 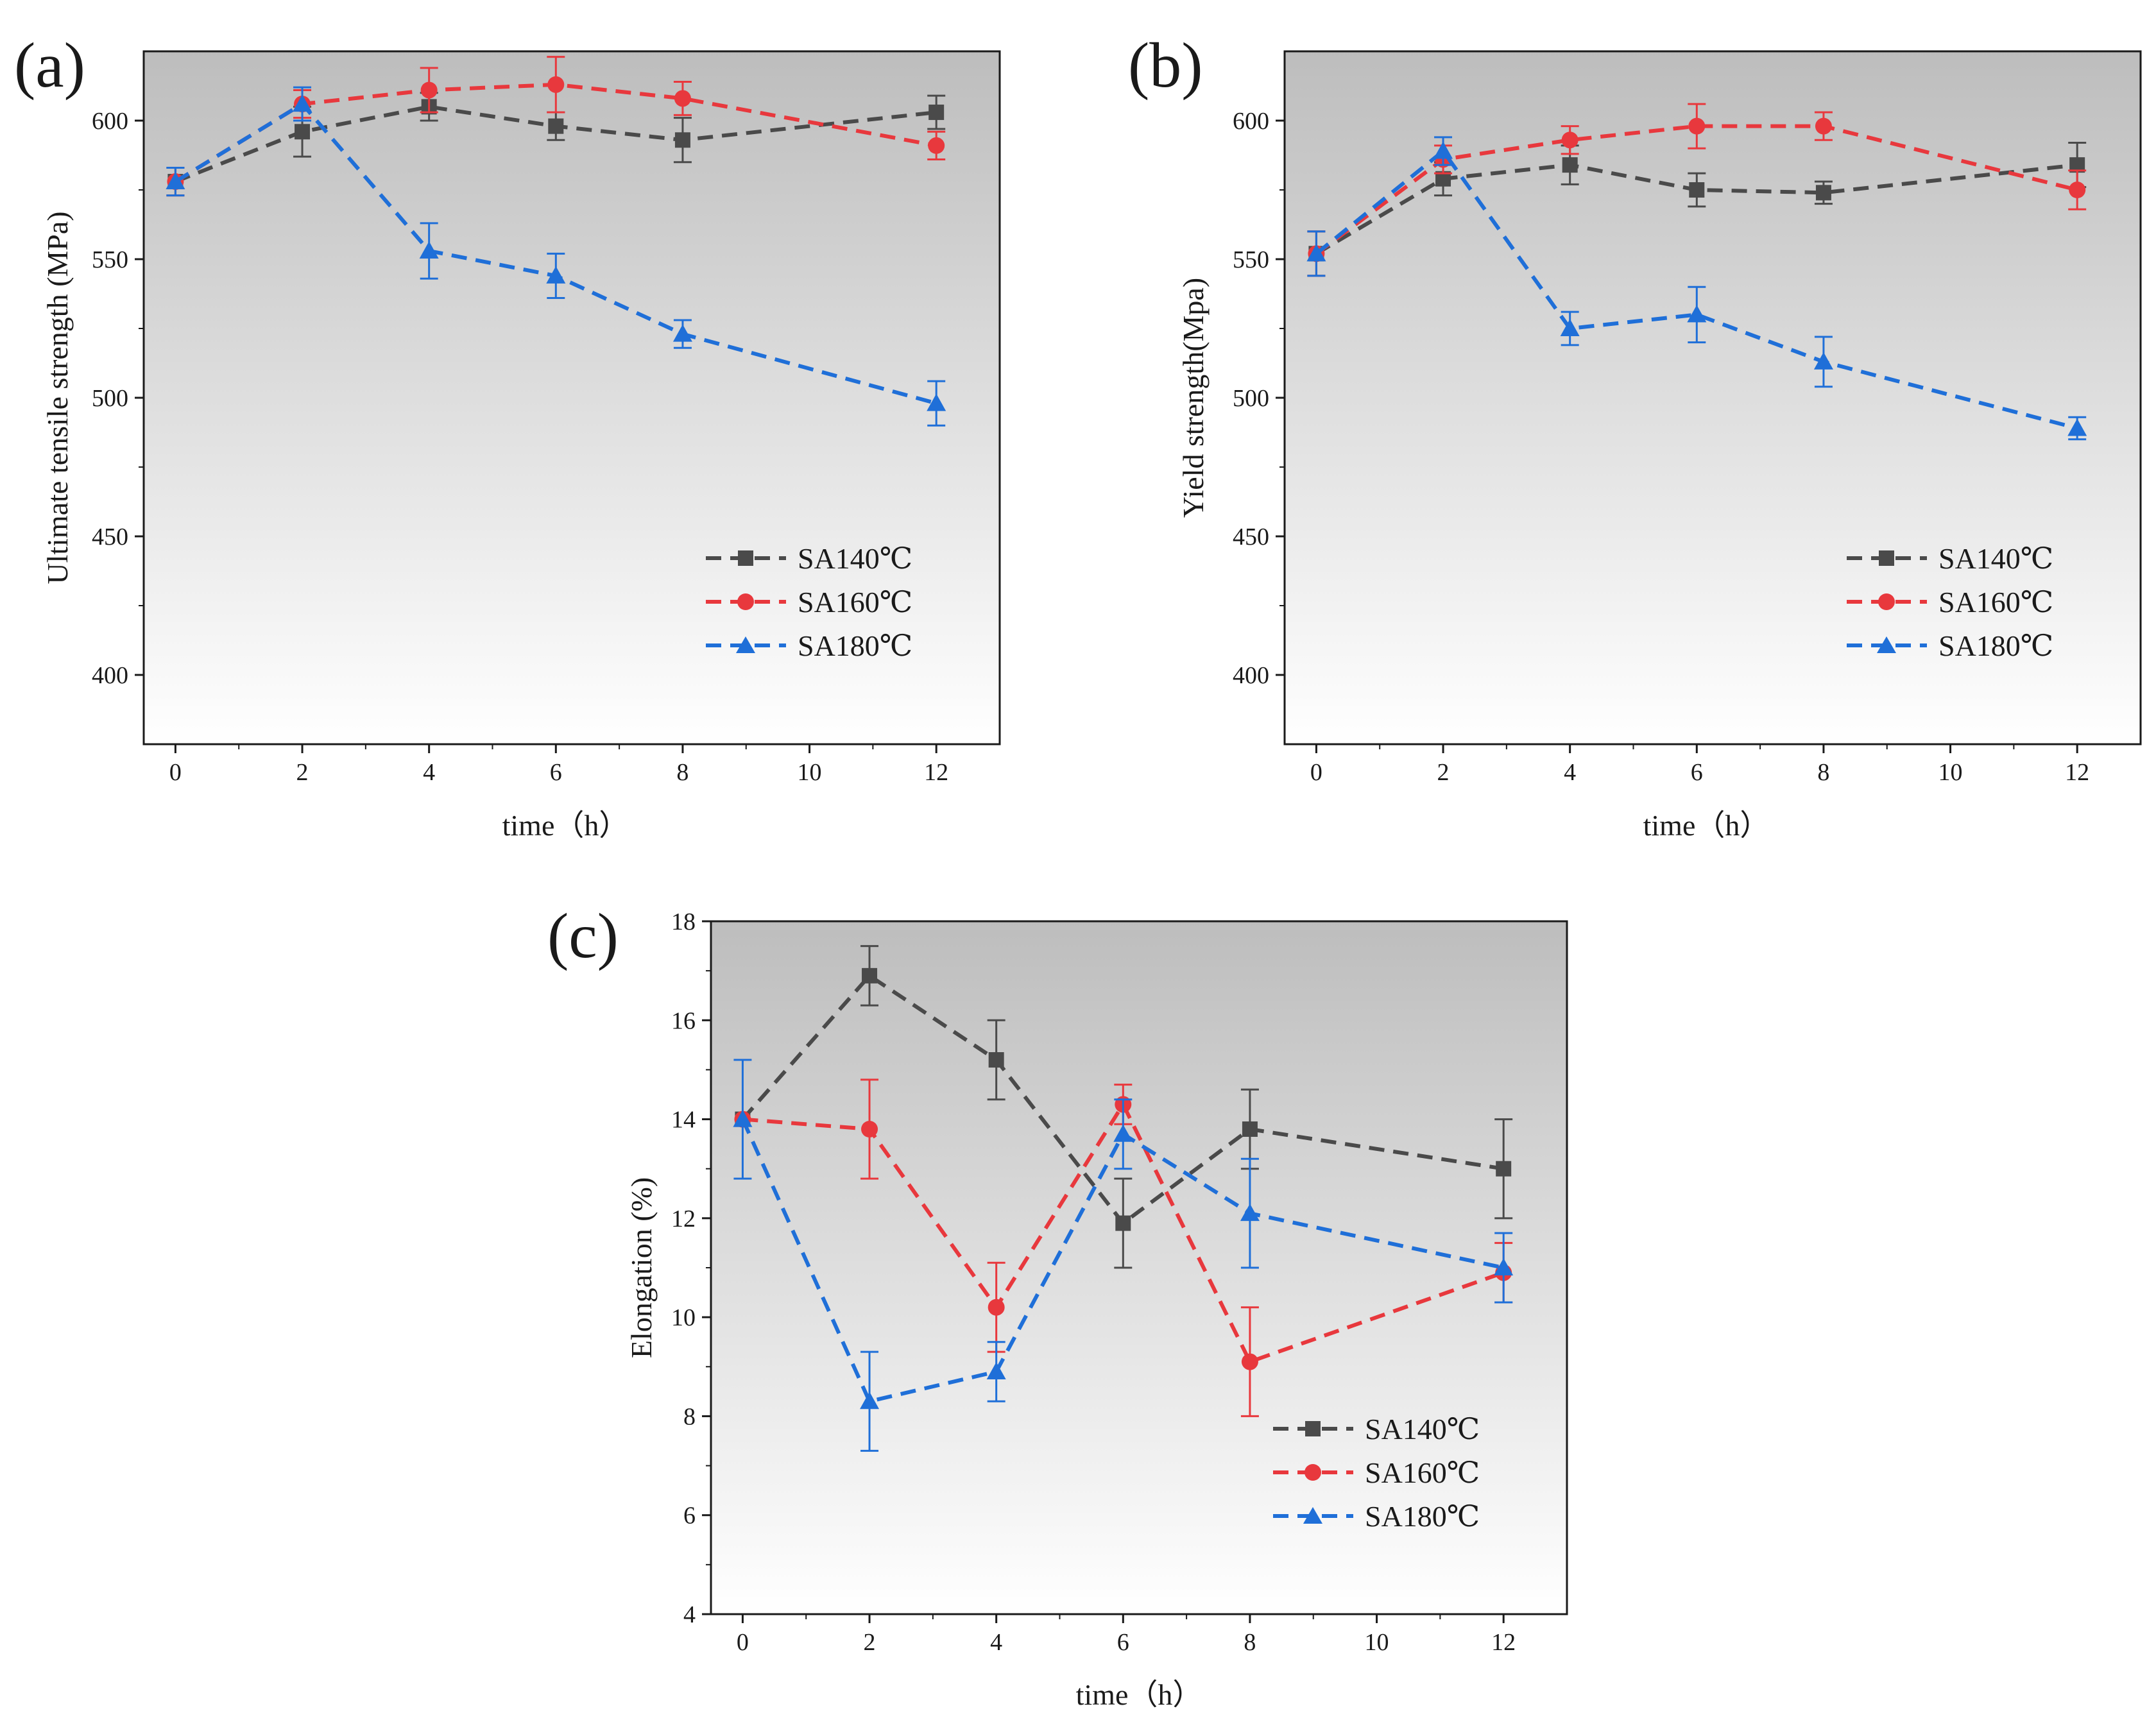 I want to click on y-tick-label-b-550: 550, so click(x=1251, y=259).